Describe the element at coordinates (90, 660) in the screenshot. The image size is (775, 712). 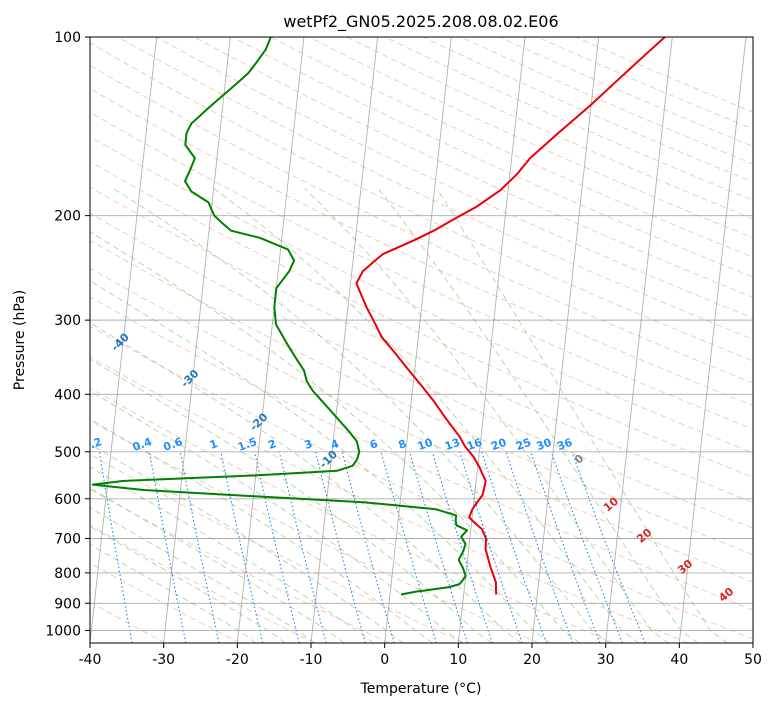
I see `x-tick-label: -40` at that location.